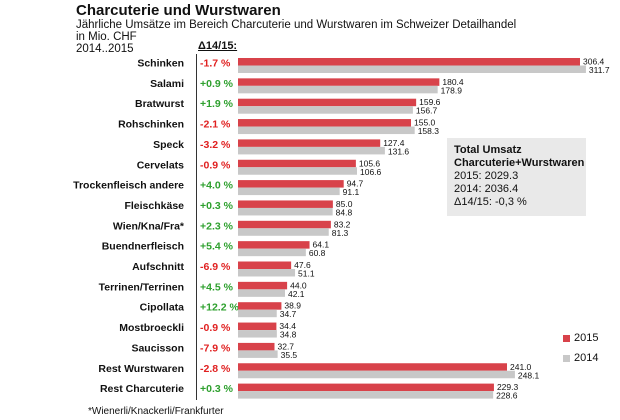 This screenshot has height=420, width=620. Describe the element at coordinates (519, 163) in the screenshot. I see `info-subtitle: Charcuterie+Wurstwaren` at that location.